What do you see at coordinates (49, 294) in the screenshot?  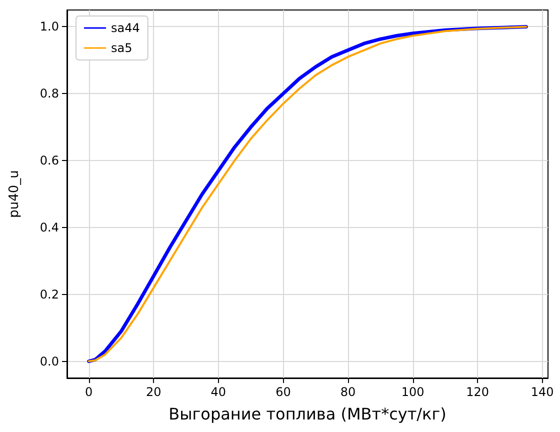 I see `y-tick-label: 0.2` at bounding box center [49, 294].